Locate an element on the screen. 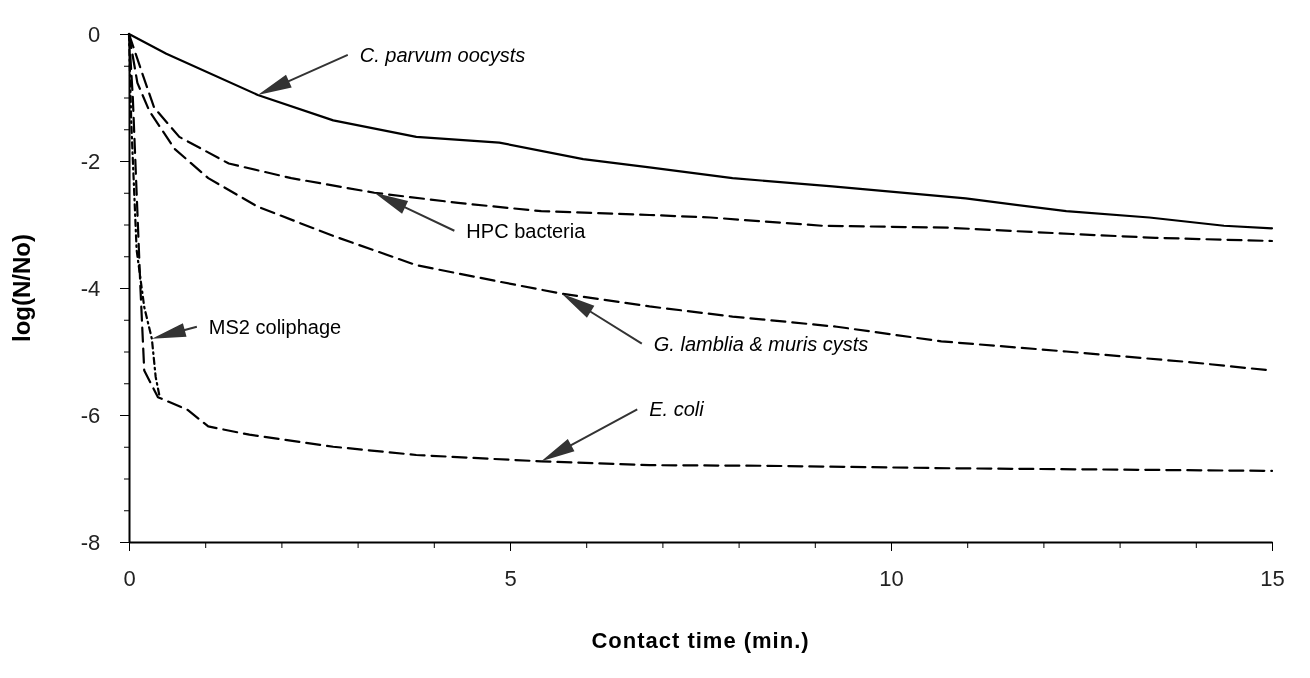 The width and height of the screenshot is (1310, 678). series-label: G. lamblia & muris cysts is located at coordinates (761, 343).